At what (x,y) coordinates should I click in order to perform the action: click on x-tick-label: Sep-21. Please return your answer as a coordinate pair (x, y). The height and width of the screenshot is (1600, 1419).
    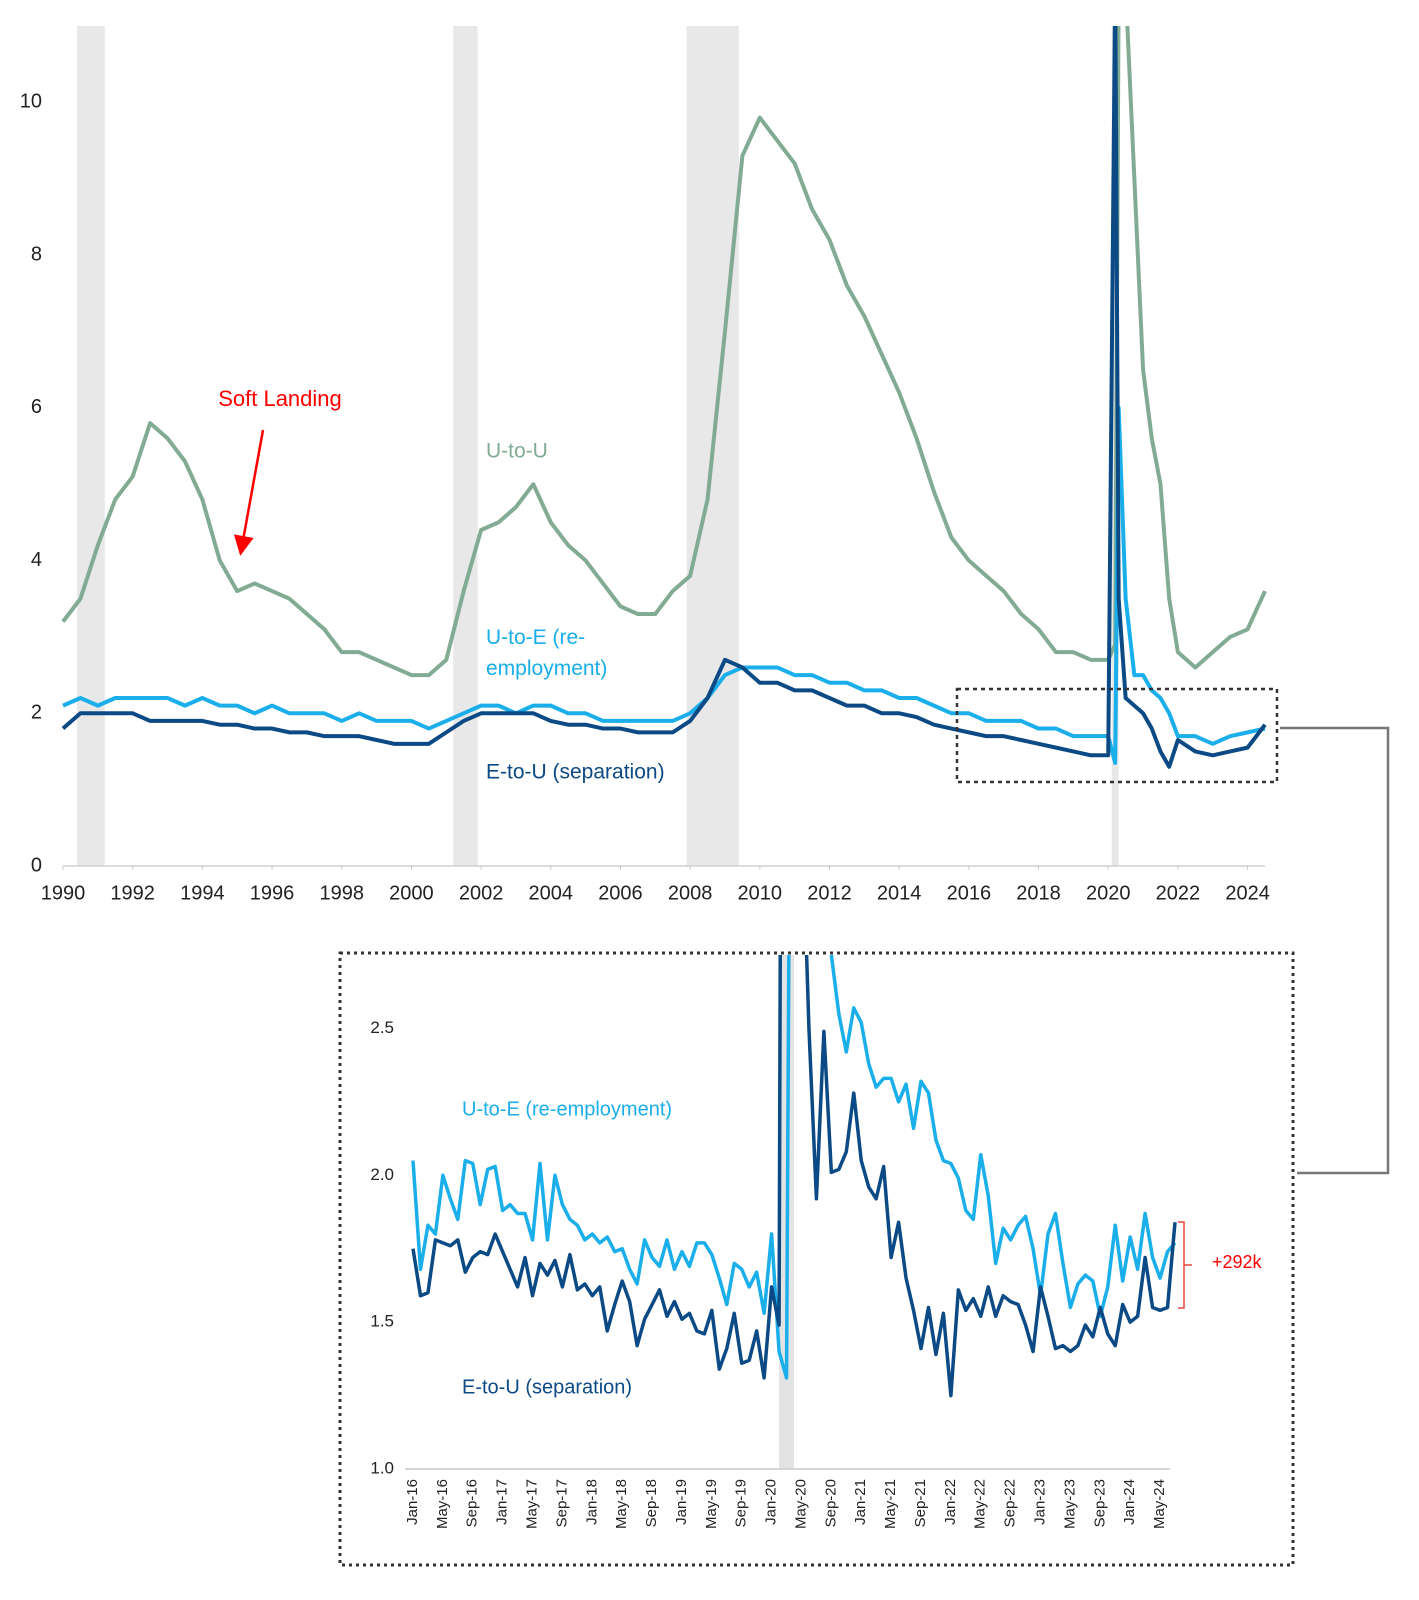
    Looking at the image, I should click on (920, 1503).